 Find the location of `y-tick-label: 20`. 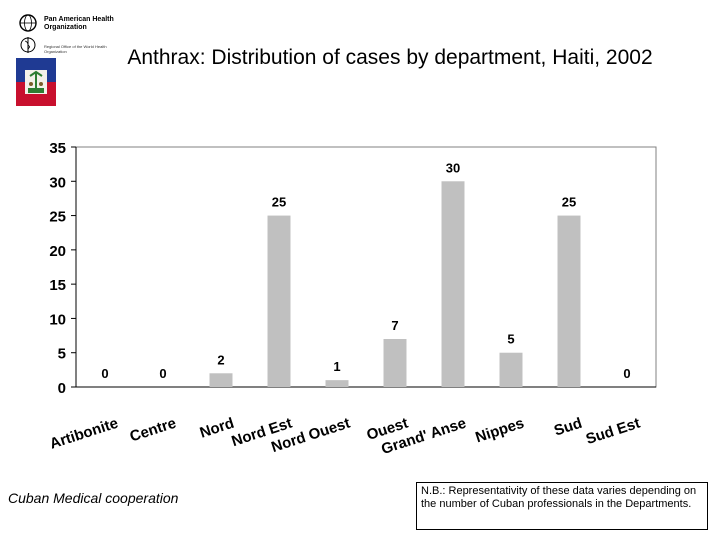

y-tick-label: 20 is located at coordinates (57, 251).